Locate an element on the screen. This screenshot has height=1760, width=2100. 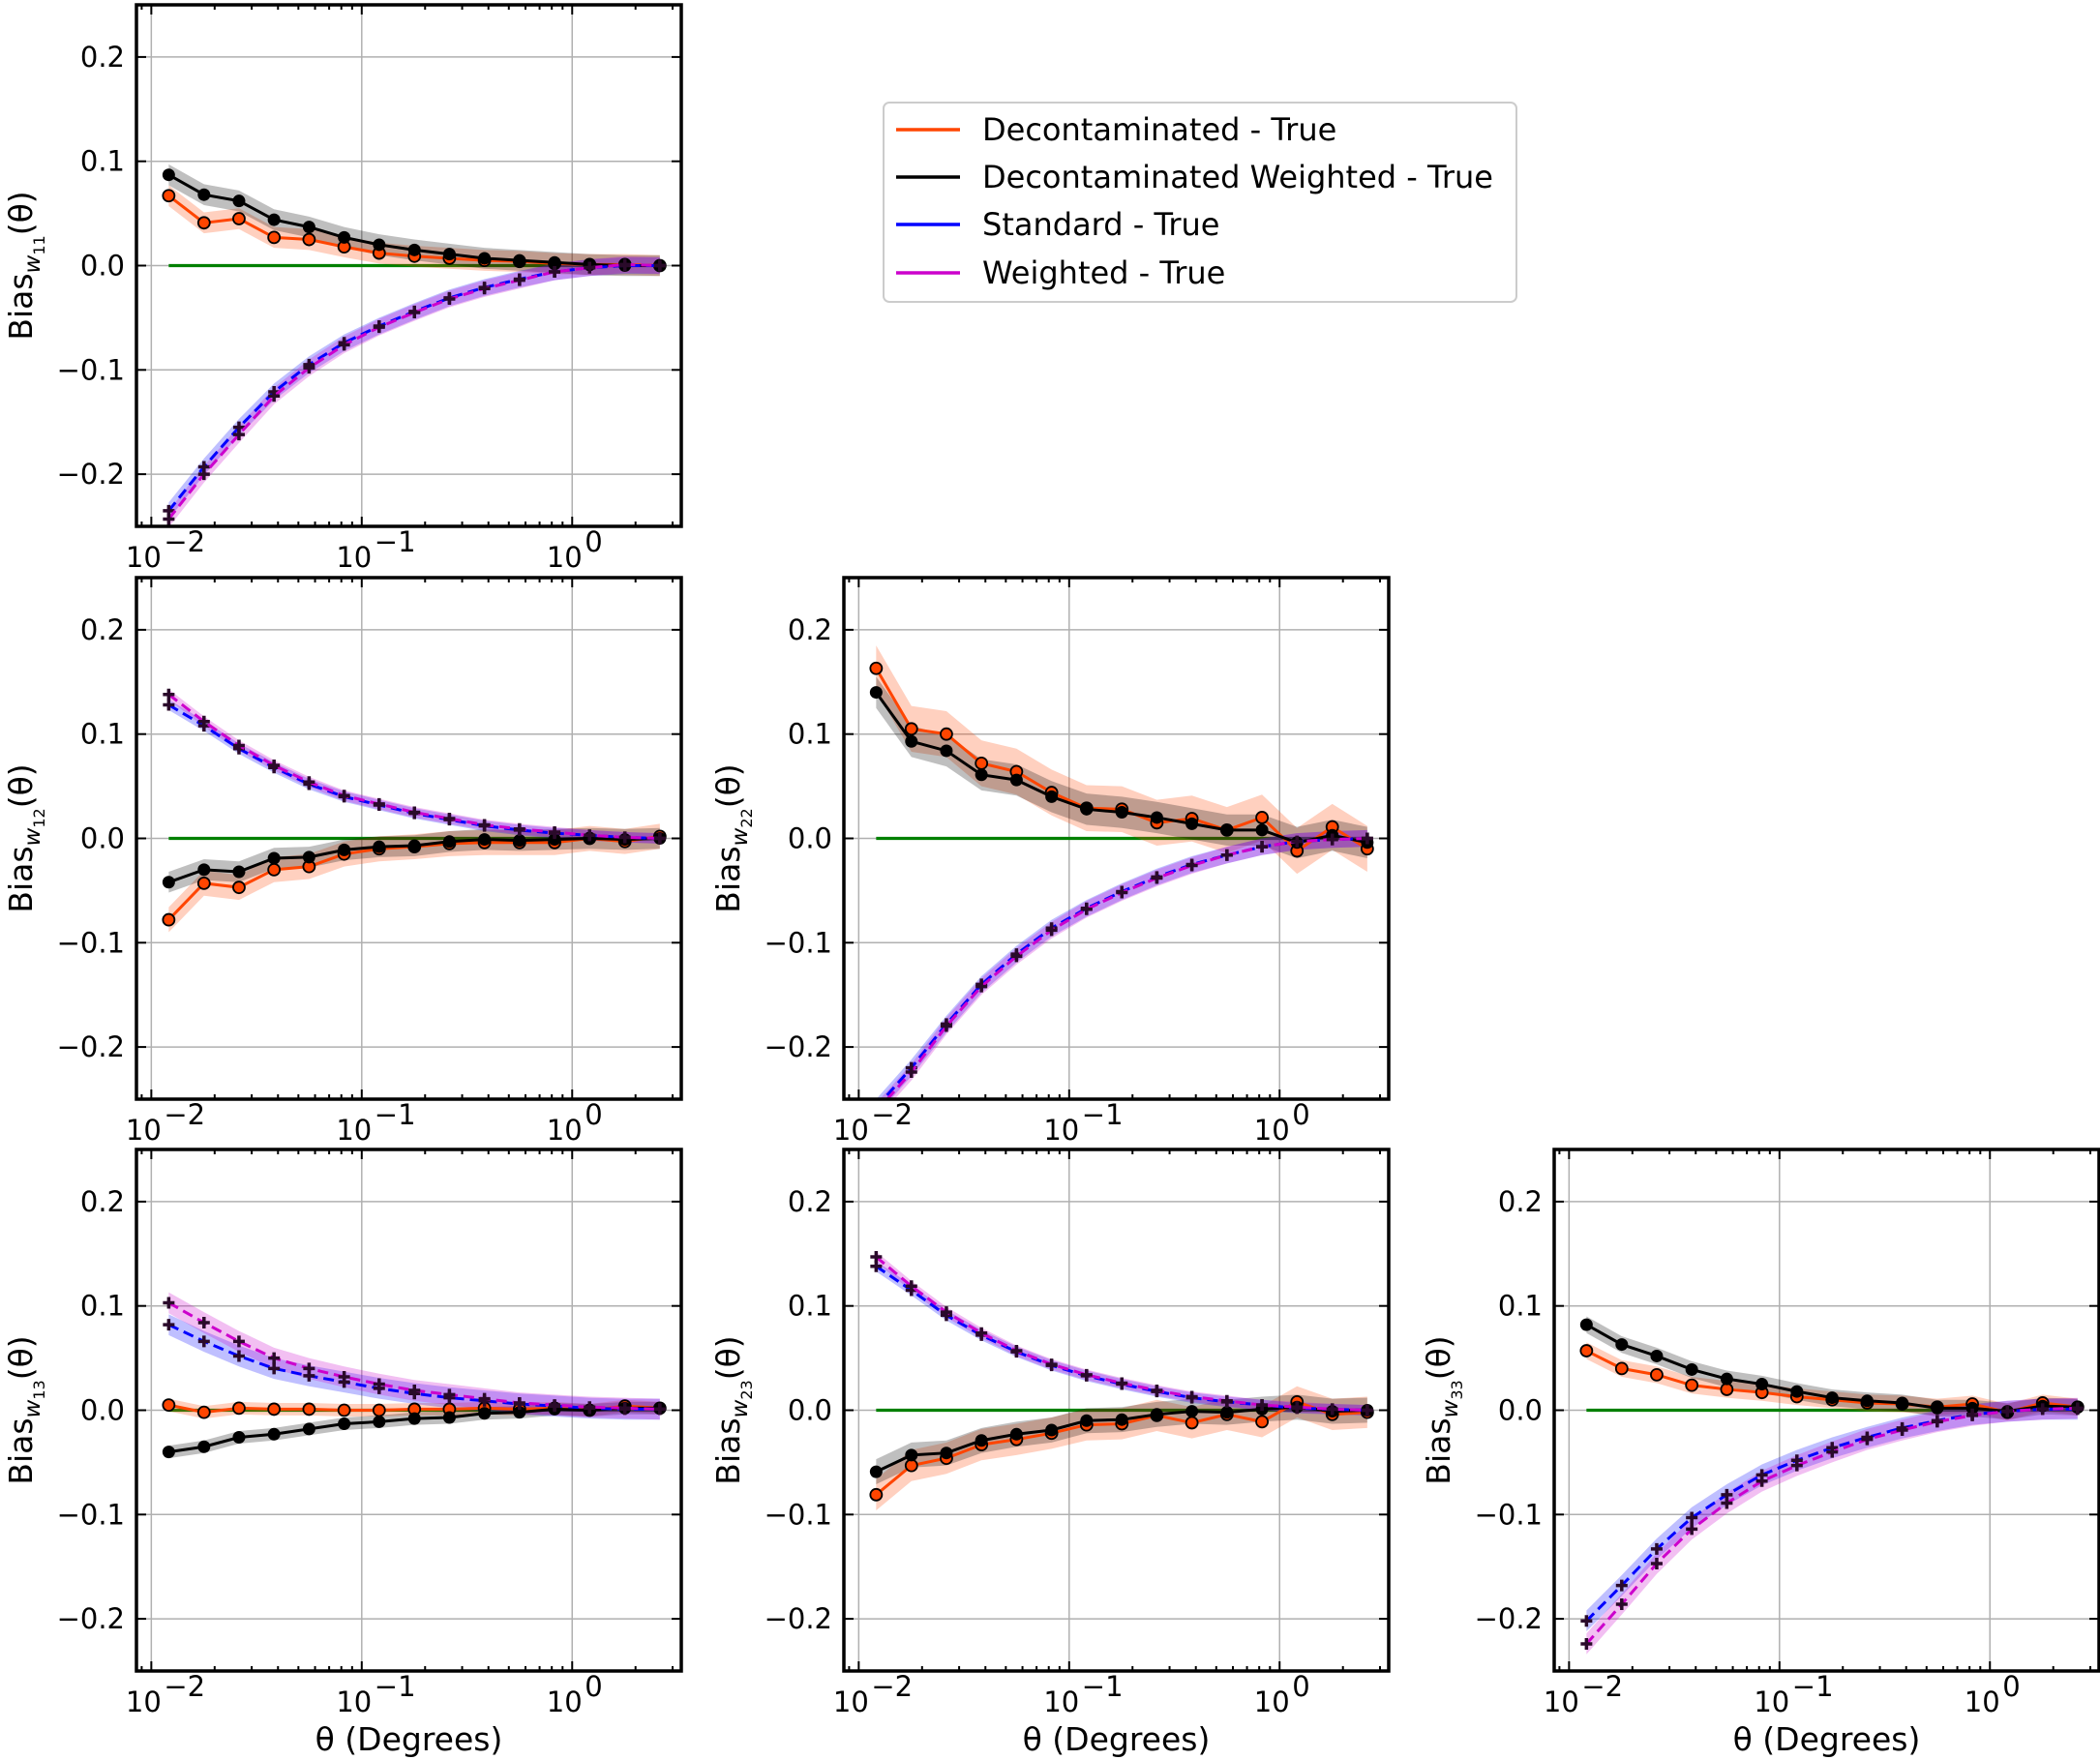
y-axis-label: Biasw33(θ) is located at coordinates (1443, 1409).